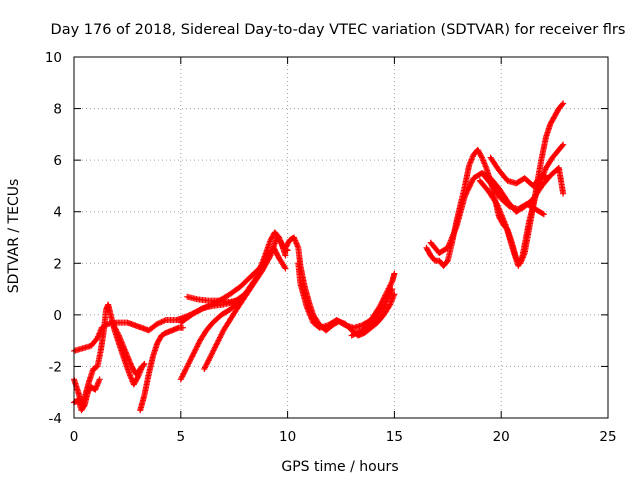 Image resolution: width=640 pixels, height=480 pixels. I want to click on y-tick-label: 0, so click(57, 316).